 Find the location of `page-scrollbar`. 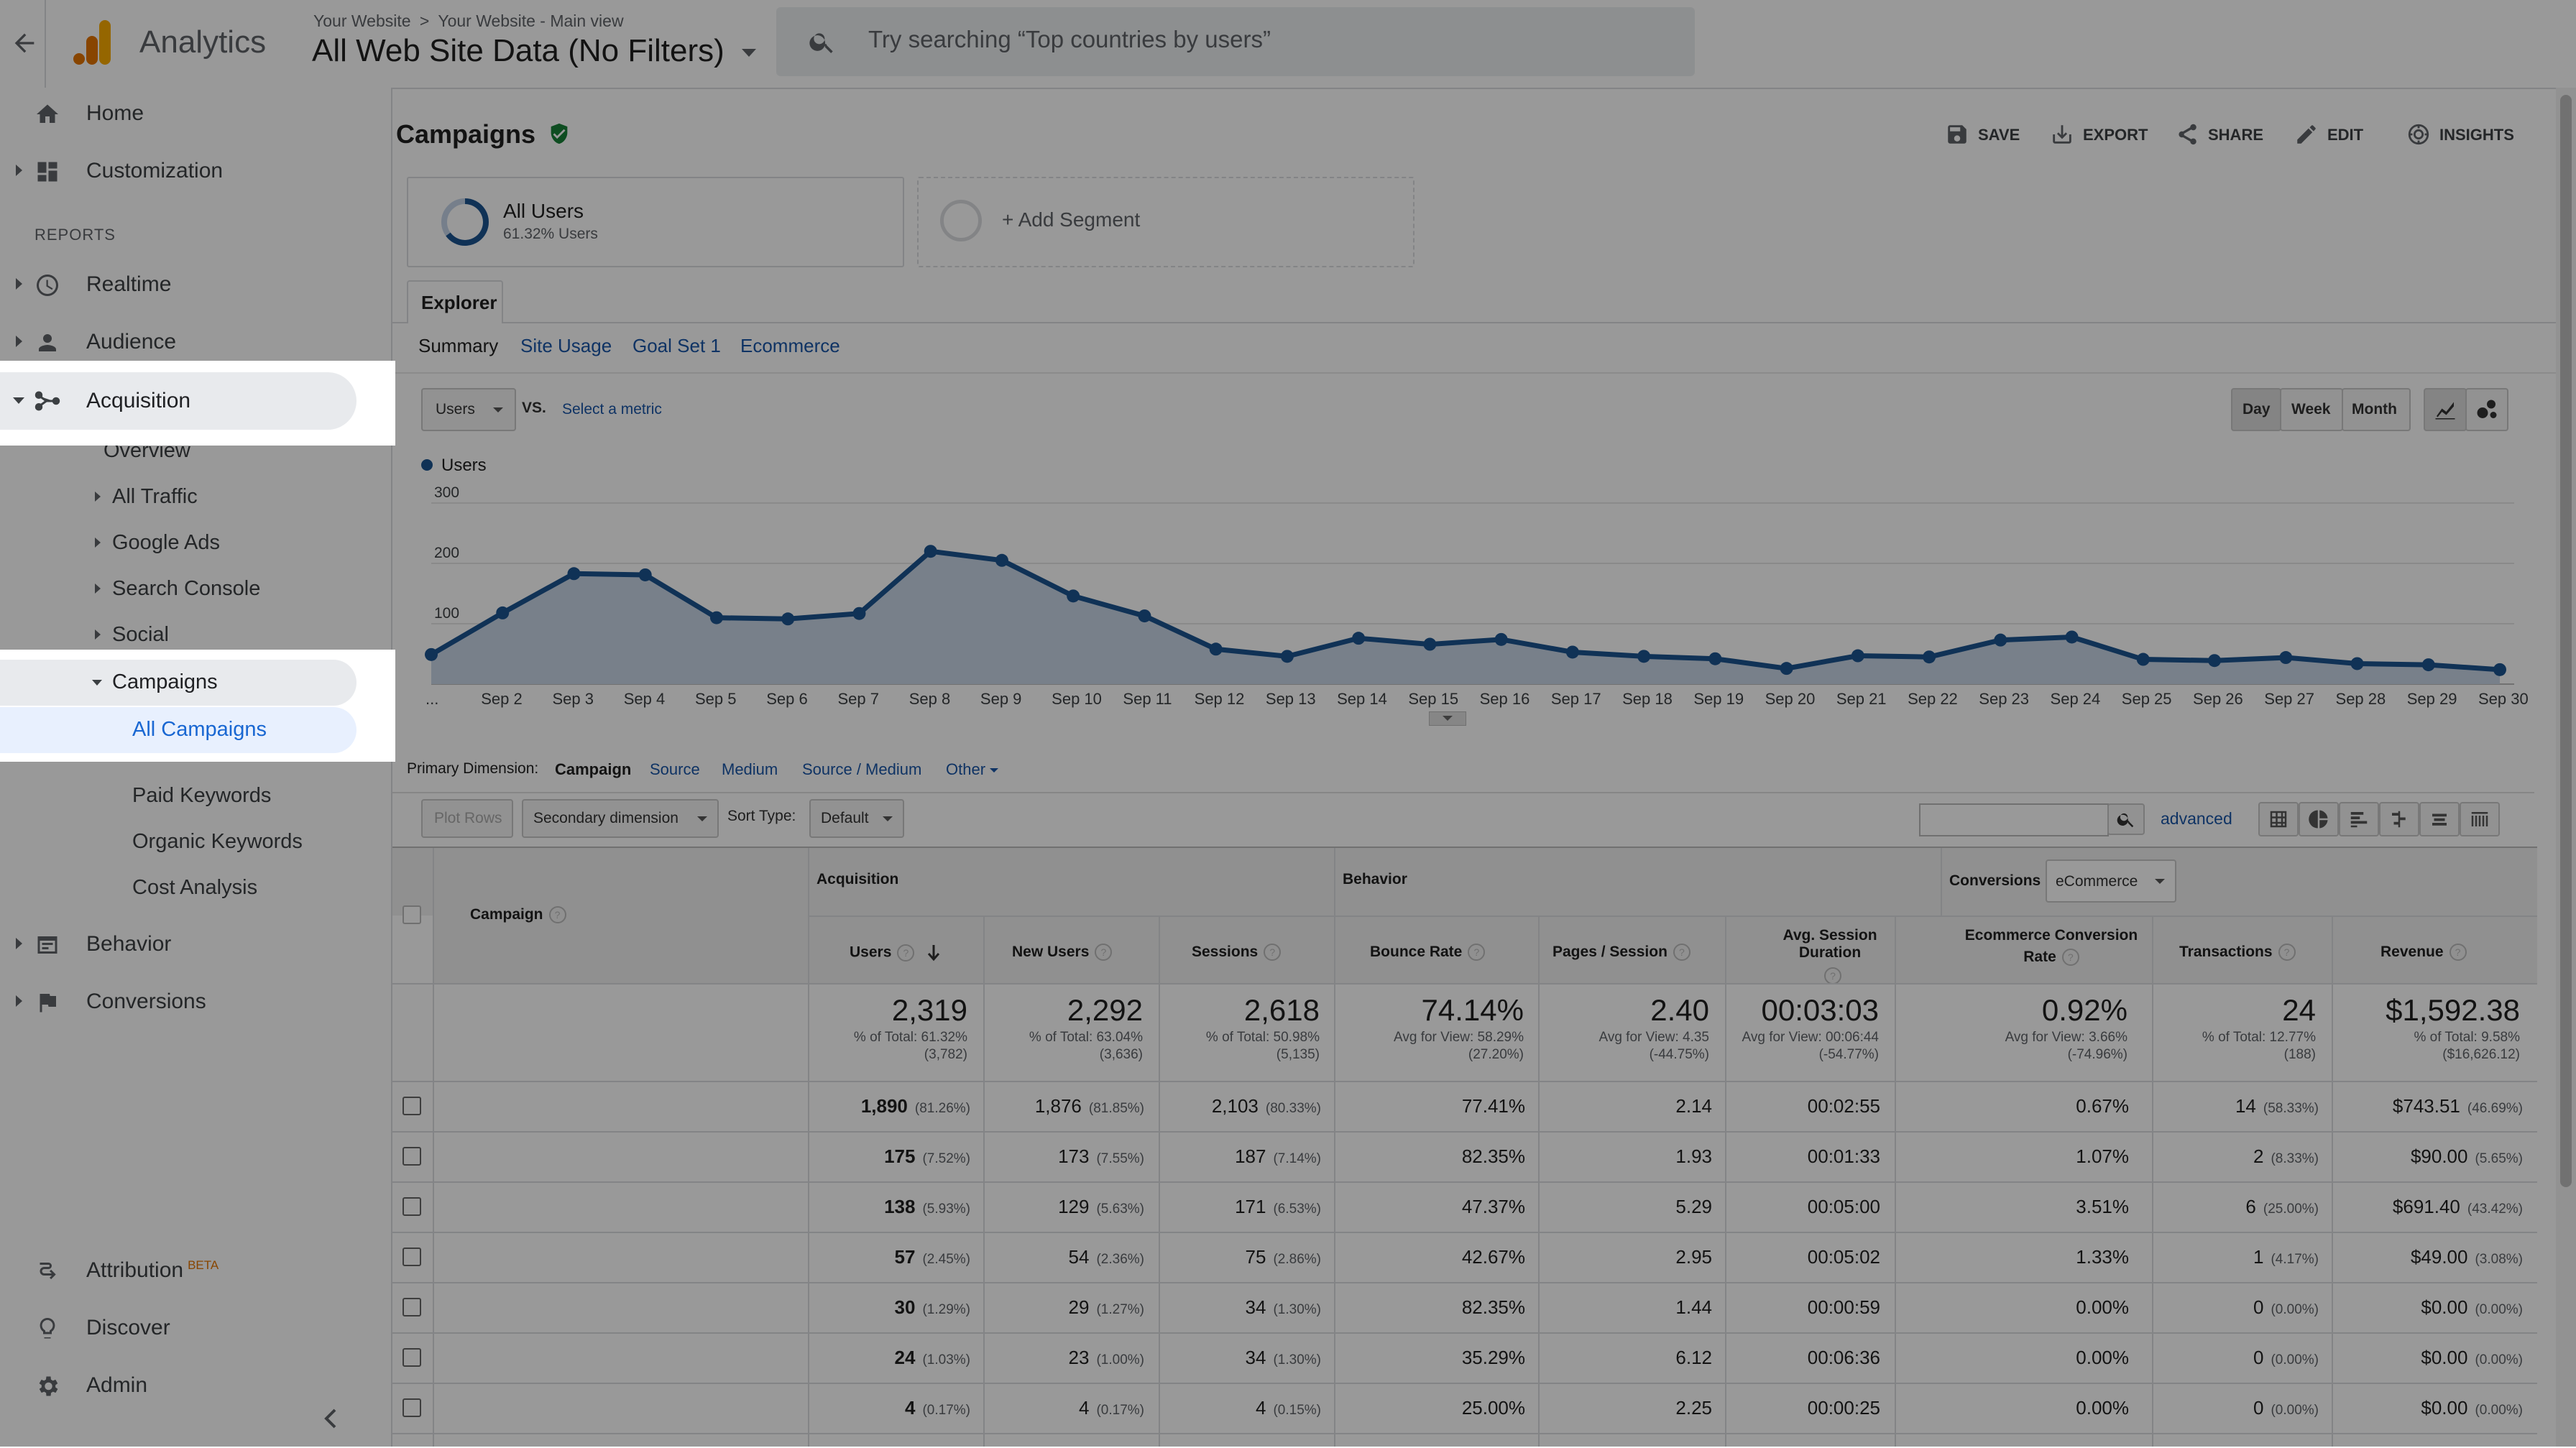

page-scrollbar is located at coordinates (2566, 767).